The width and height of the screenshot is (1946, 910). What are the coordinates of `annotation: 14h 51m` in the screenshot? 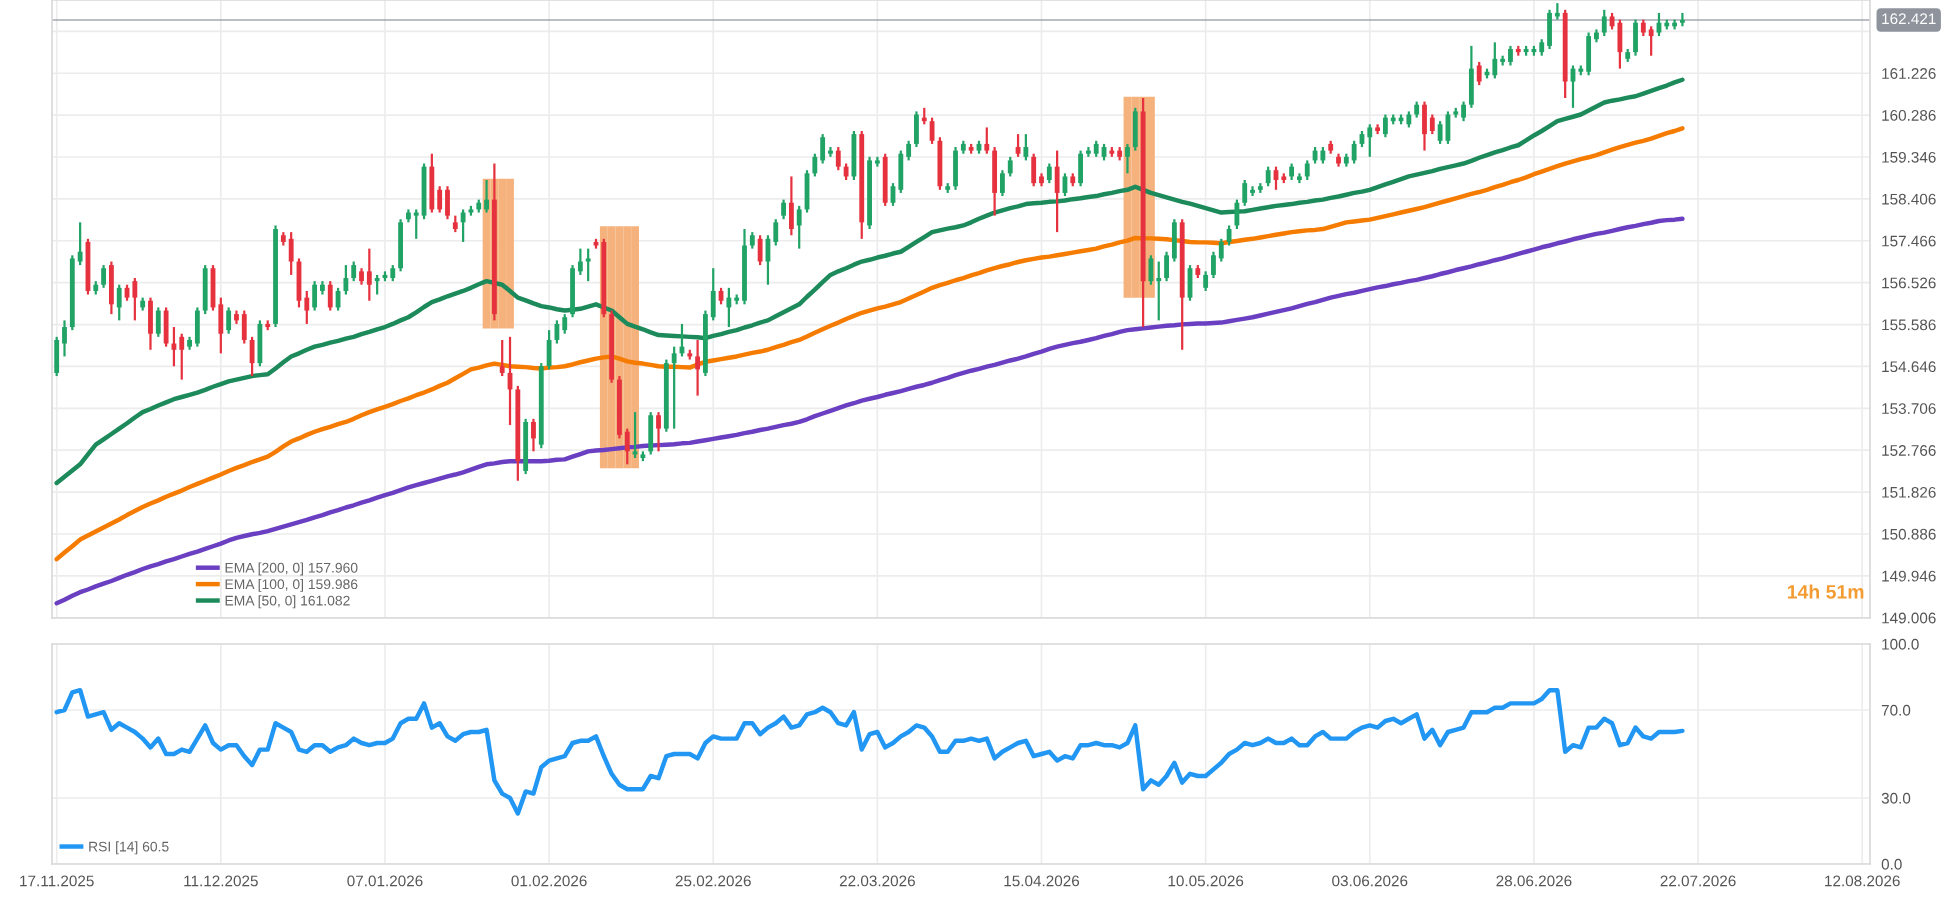 It's located at (1825, 591).